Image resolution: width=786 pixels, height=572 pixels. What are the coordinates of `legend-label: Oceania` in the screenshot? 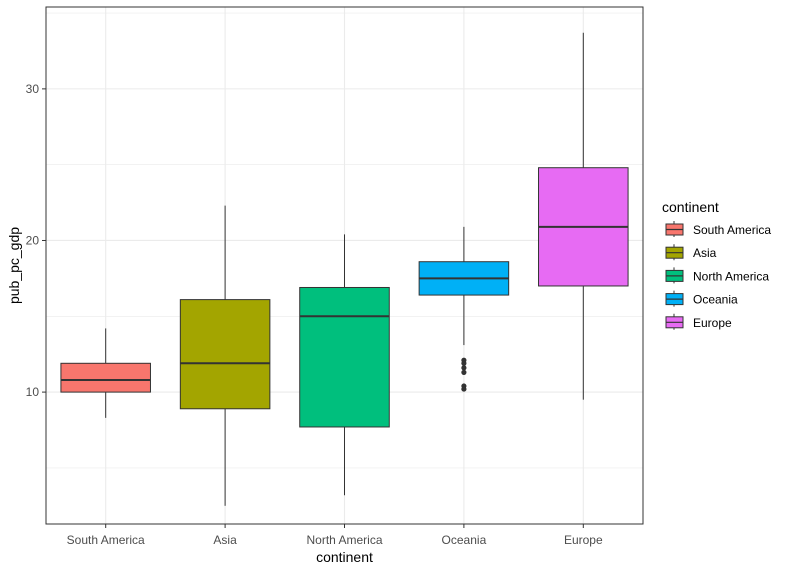 It's located at (715, 300).